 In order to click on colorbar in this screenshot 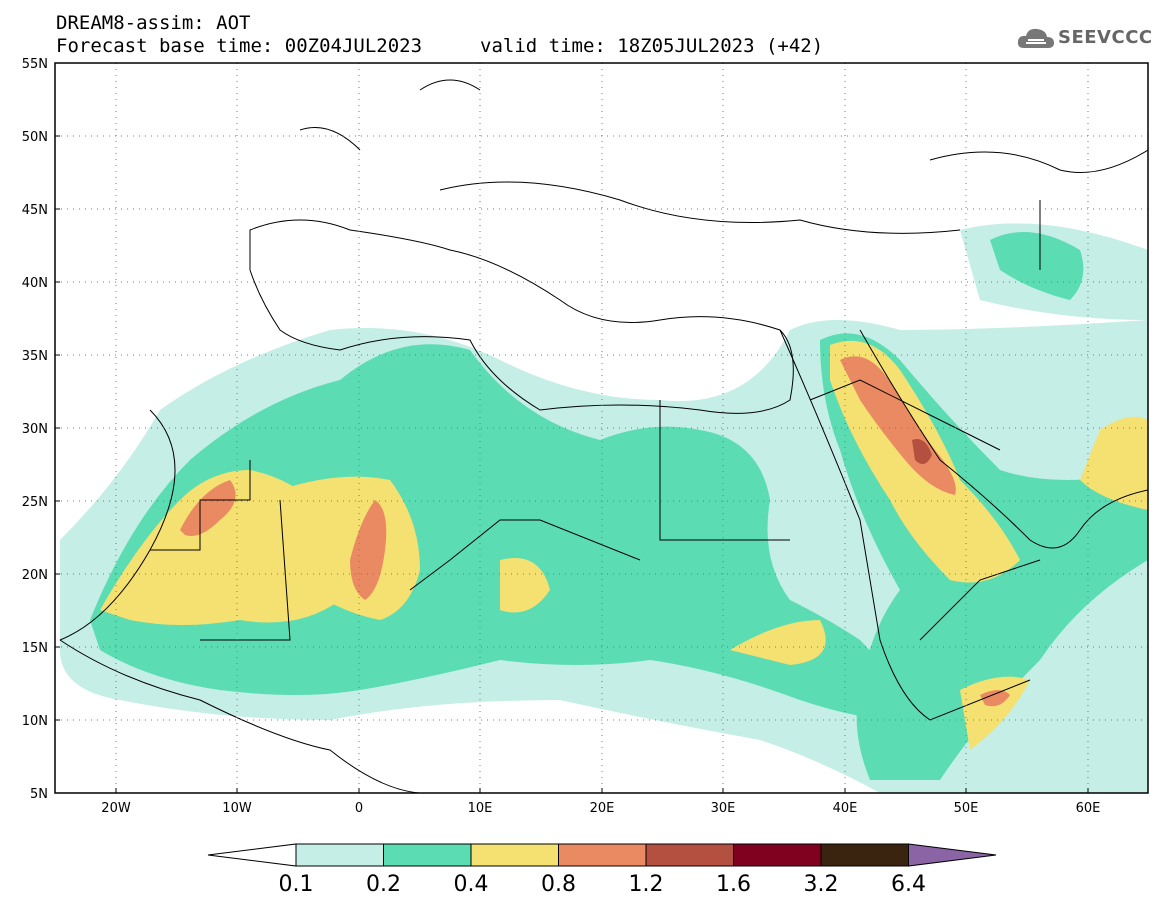, I will do `click(602, 855)`.